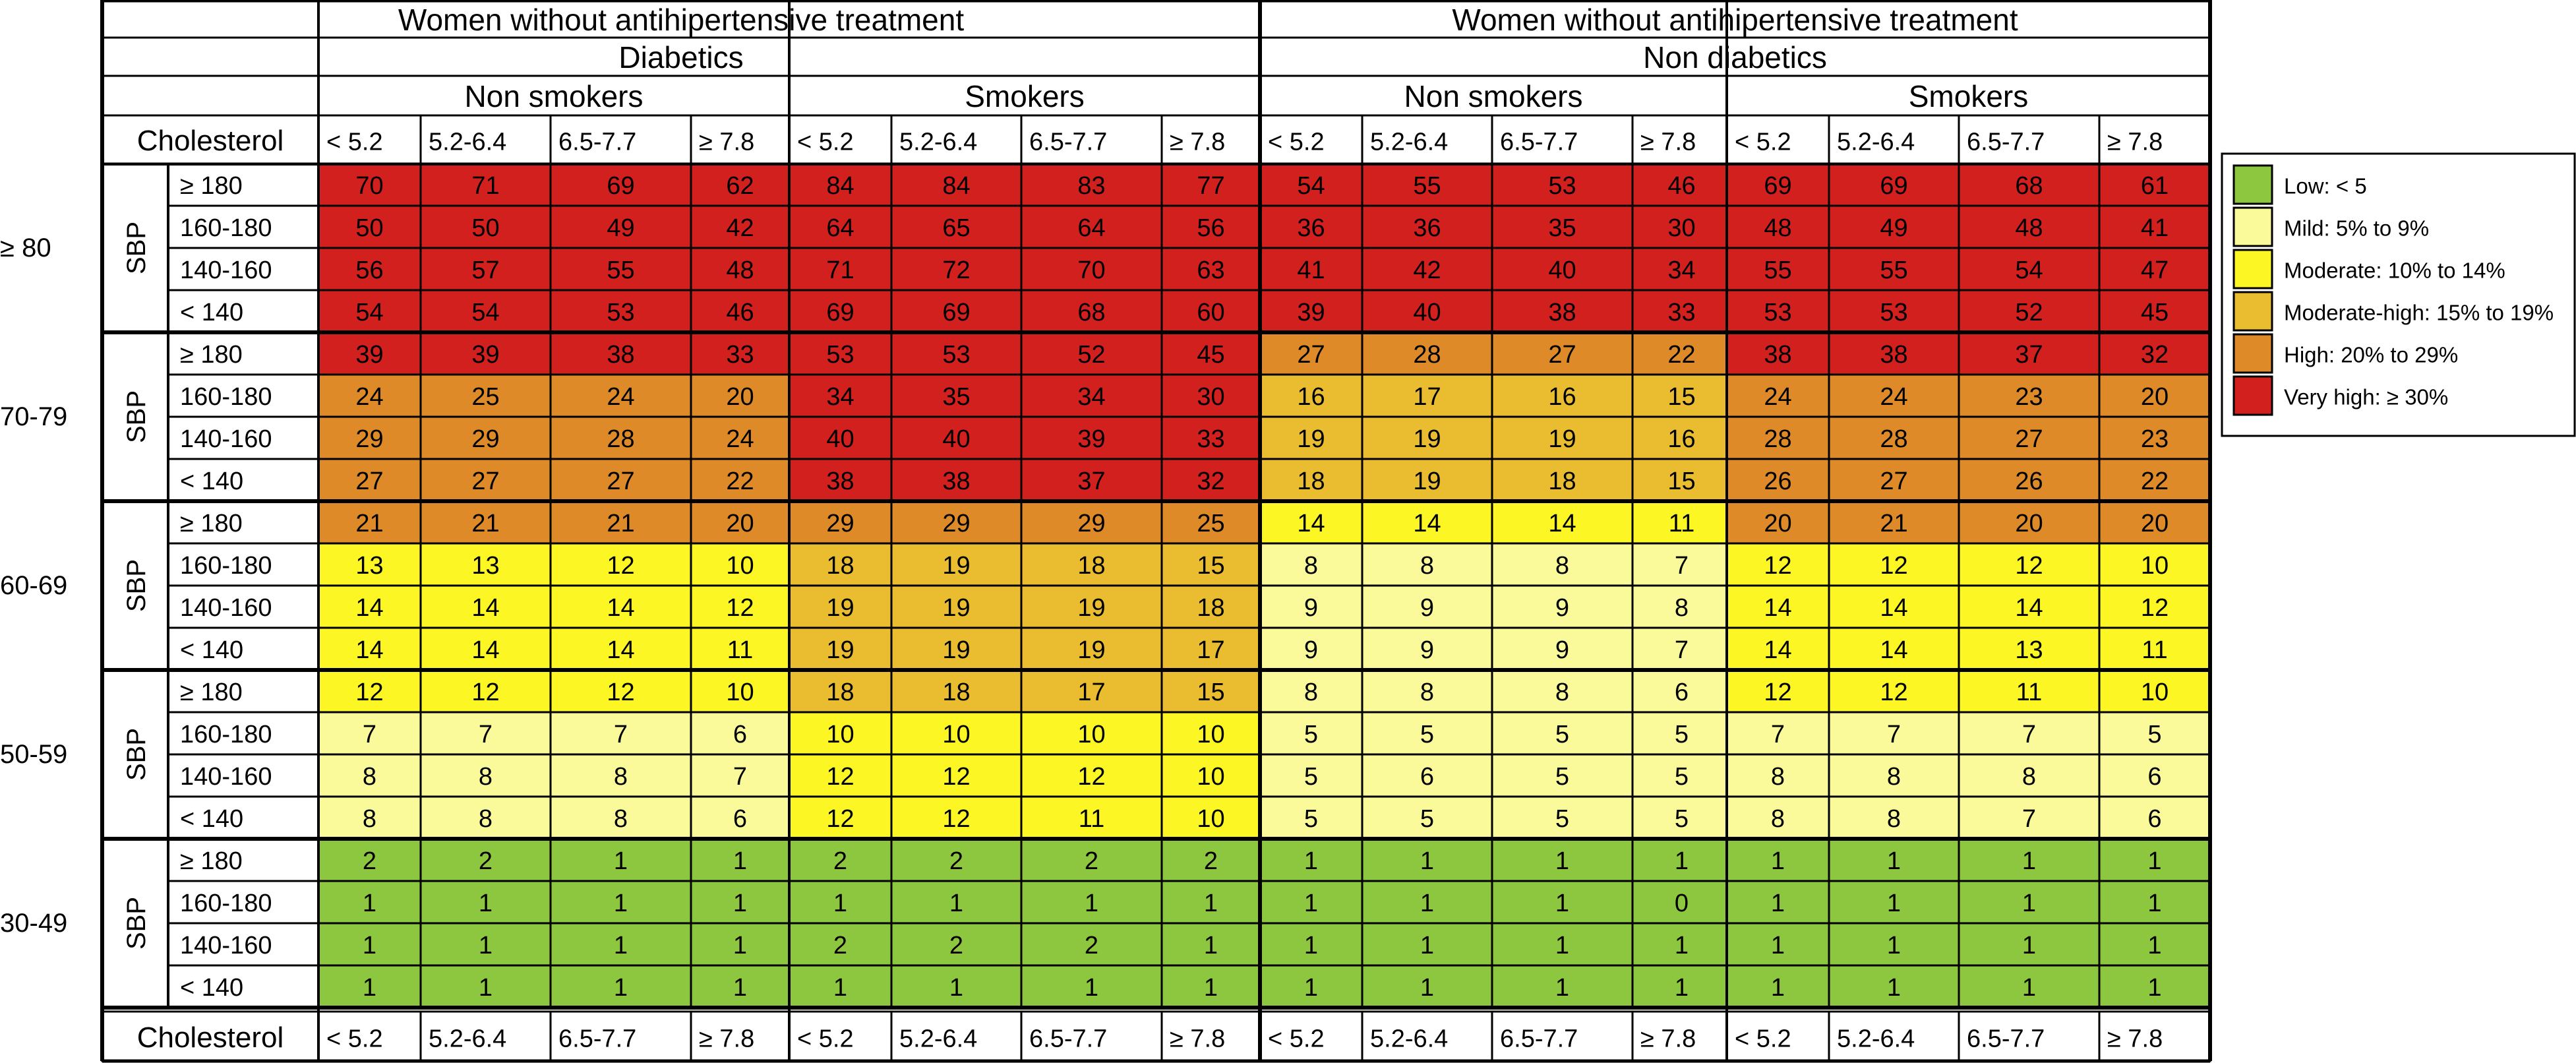  I want to click on cell-value: 40, so click(840, 439).